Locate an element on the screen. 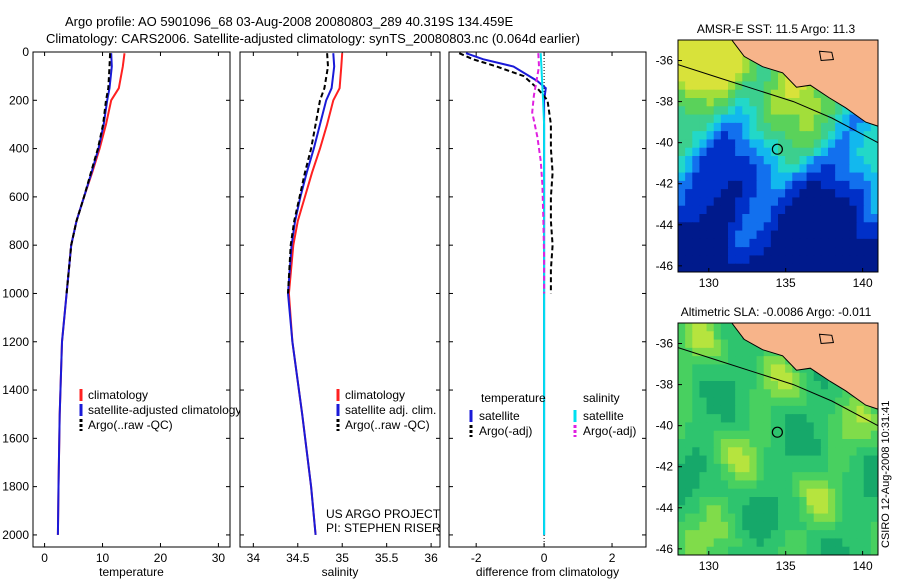 The image size is (900, 580). x-tick-label: 20 is located at coordinates (161, 558).